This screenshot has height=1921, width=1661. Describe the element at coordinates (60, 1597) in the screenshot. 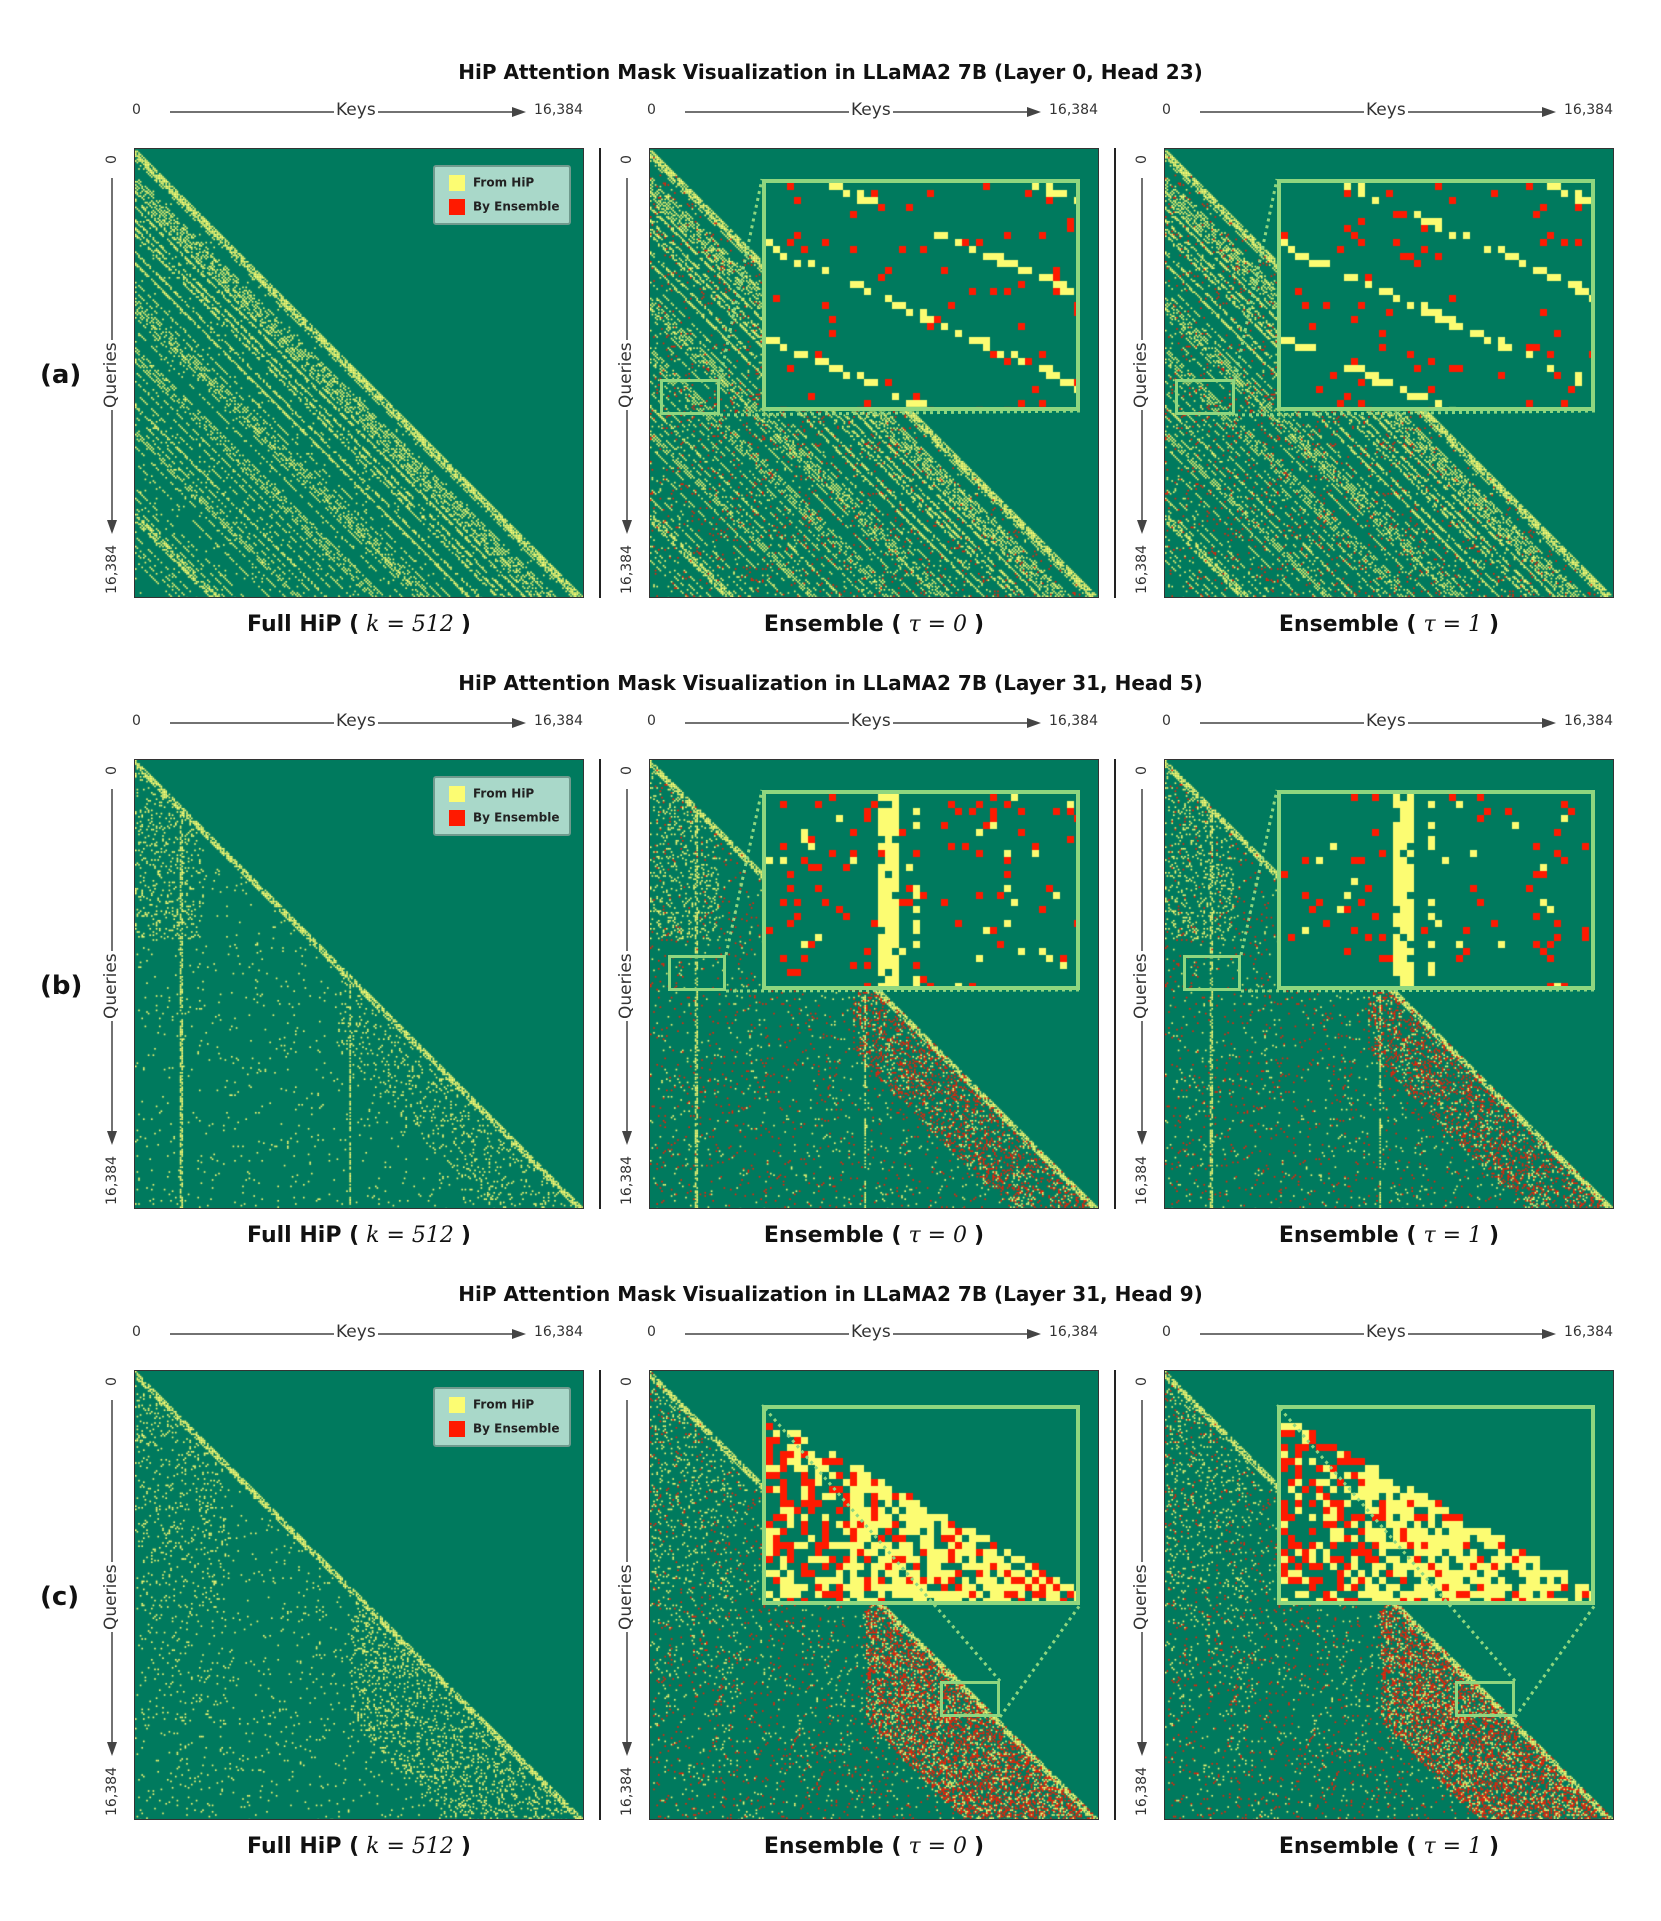

I see `row-label: (c)` at that location.